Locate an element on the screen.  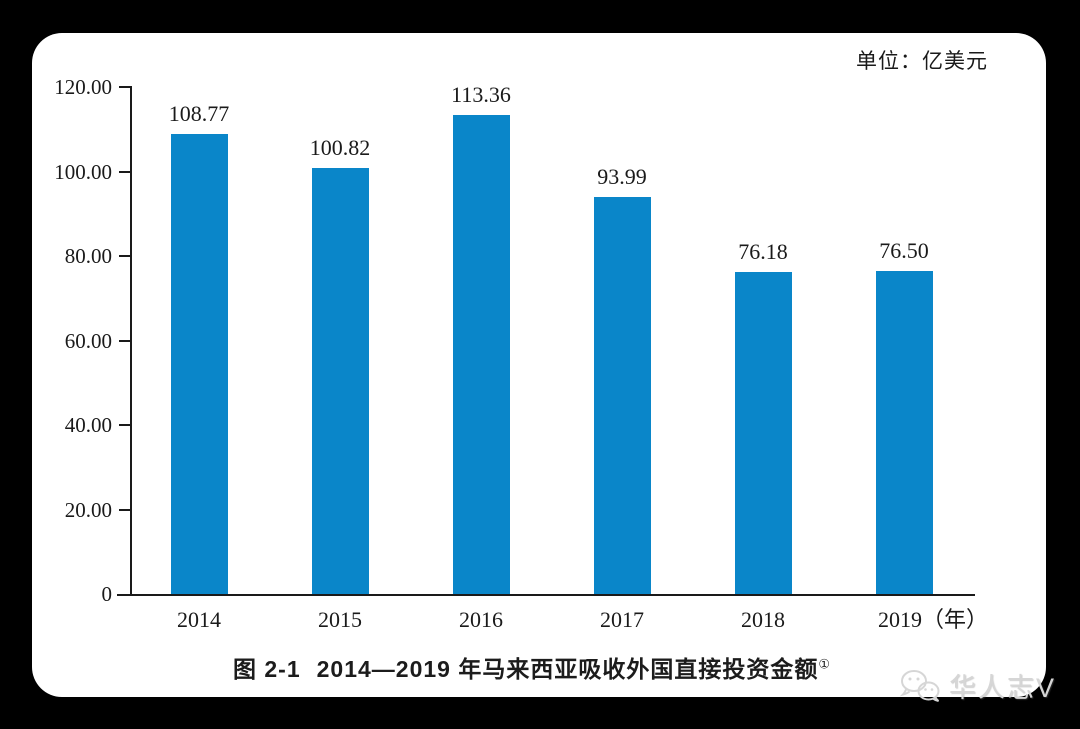
figure-caption: 图 2-1 2014—2019 年马来西亚吸收外国直接投资金额① is located at coordinates (532, 667).